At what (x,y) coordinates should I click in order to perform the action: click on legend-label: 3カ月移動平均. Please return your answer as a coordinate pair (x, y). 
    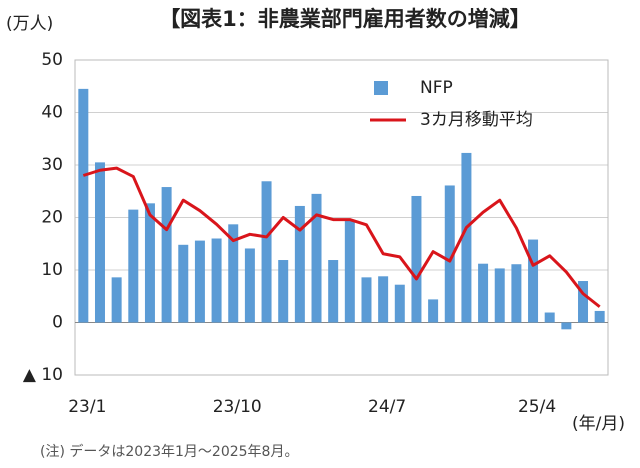
    Looking at the image, I should click on (476, 120).